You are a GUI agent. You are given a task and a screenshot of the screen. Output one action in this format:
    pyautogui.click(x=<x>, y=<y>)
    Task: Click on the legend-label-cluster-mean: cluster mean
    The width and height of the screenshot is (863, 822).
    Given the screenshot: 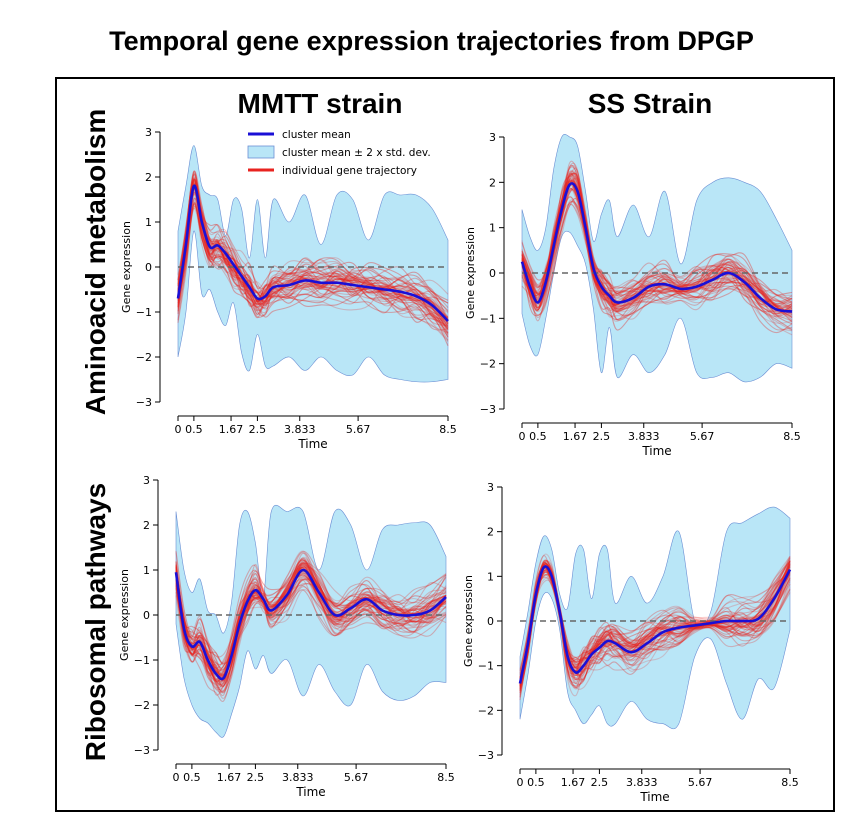 What is the action you would take?
    pyautogui.click(x=316, y=135)
    